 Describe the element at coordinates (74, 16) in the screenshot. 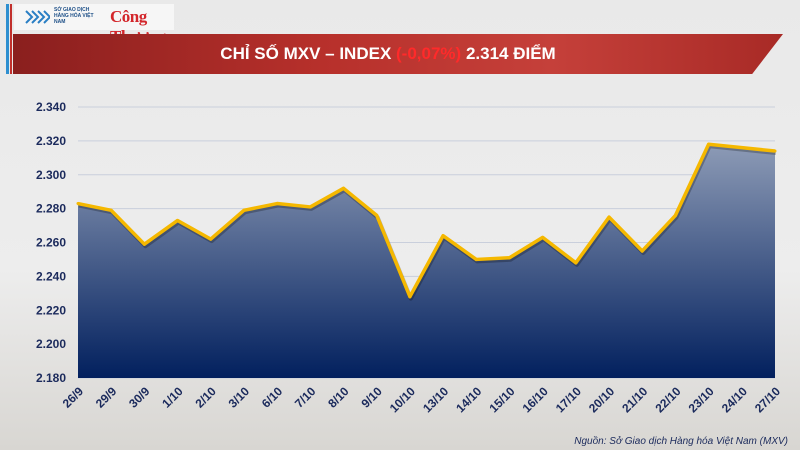

I see `exchange-logo-text: SỞ GIAO DỊCH HÀNG HÓA VIỆT NAM` at that location.